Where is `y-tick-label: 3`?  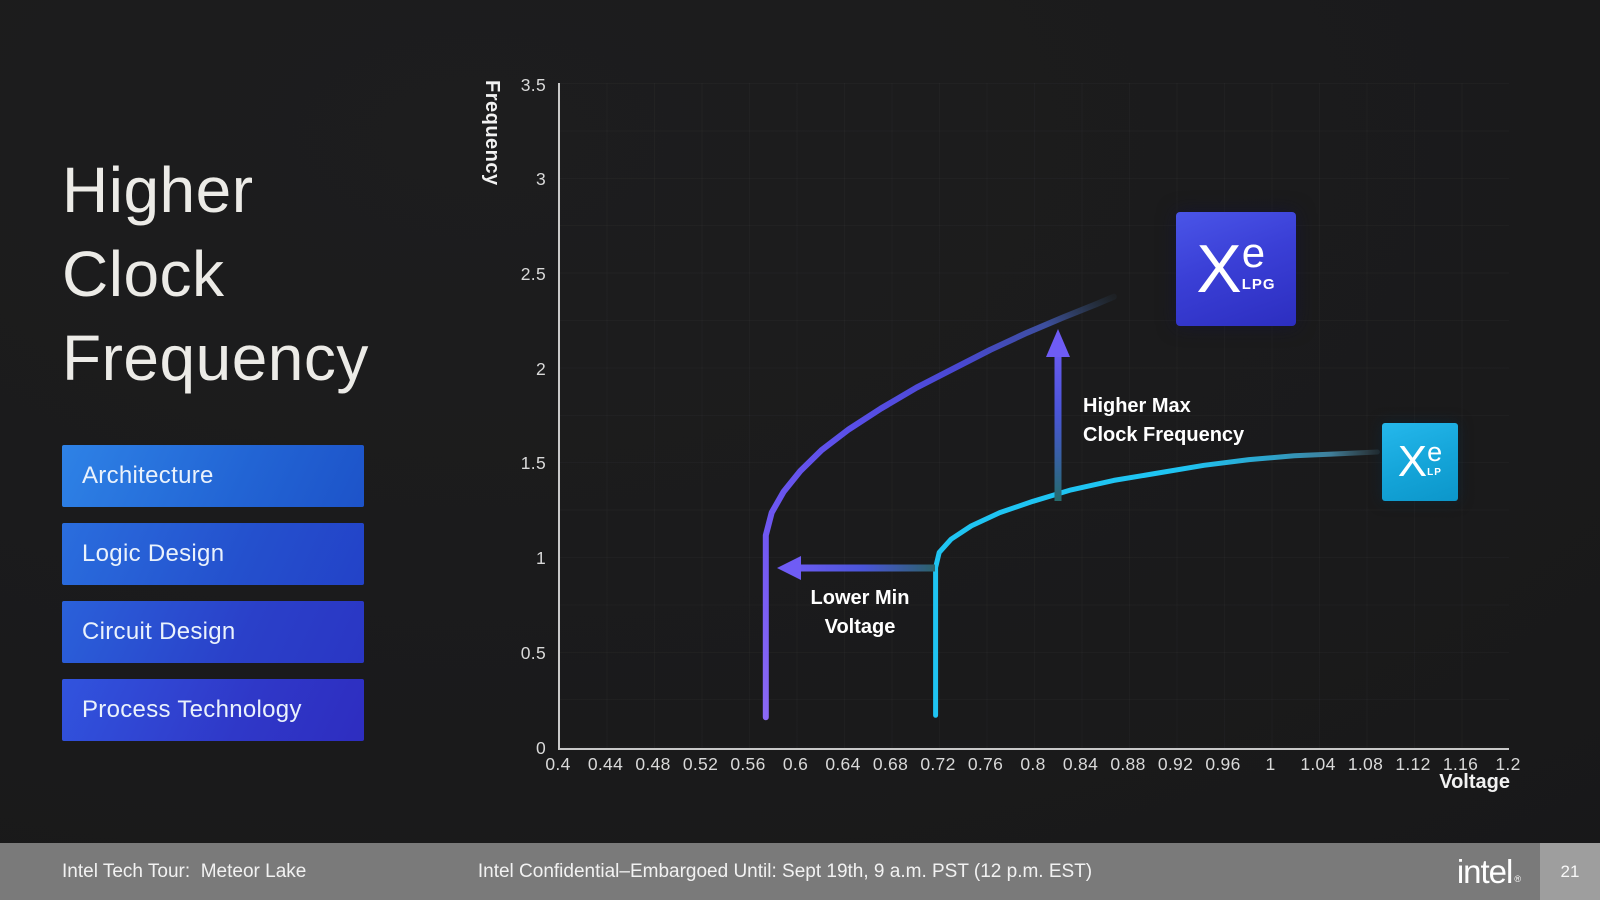 y-tick-label: 3 is located at coordinates (540, 179).